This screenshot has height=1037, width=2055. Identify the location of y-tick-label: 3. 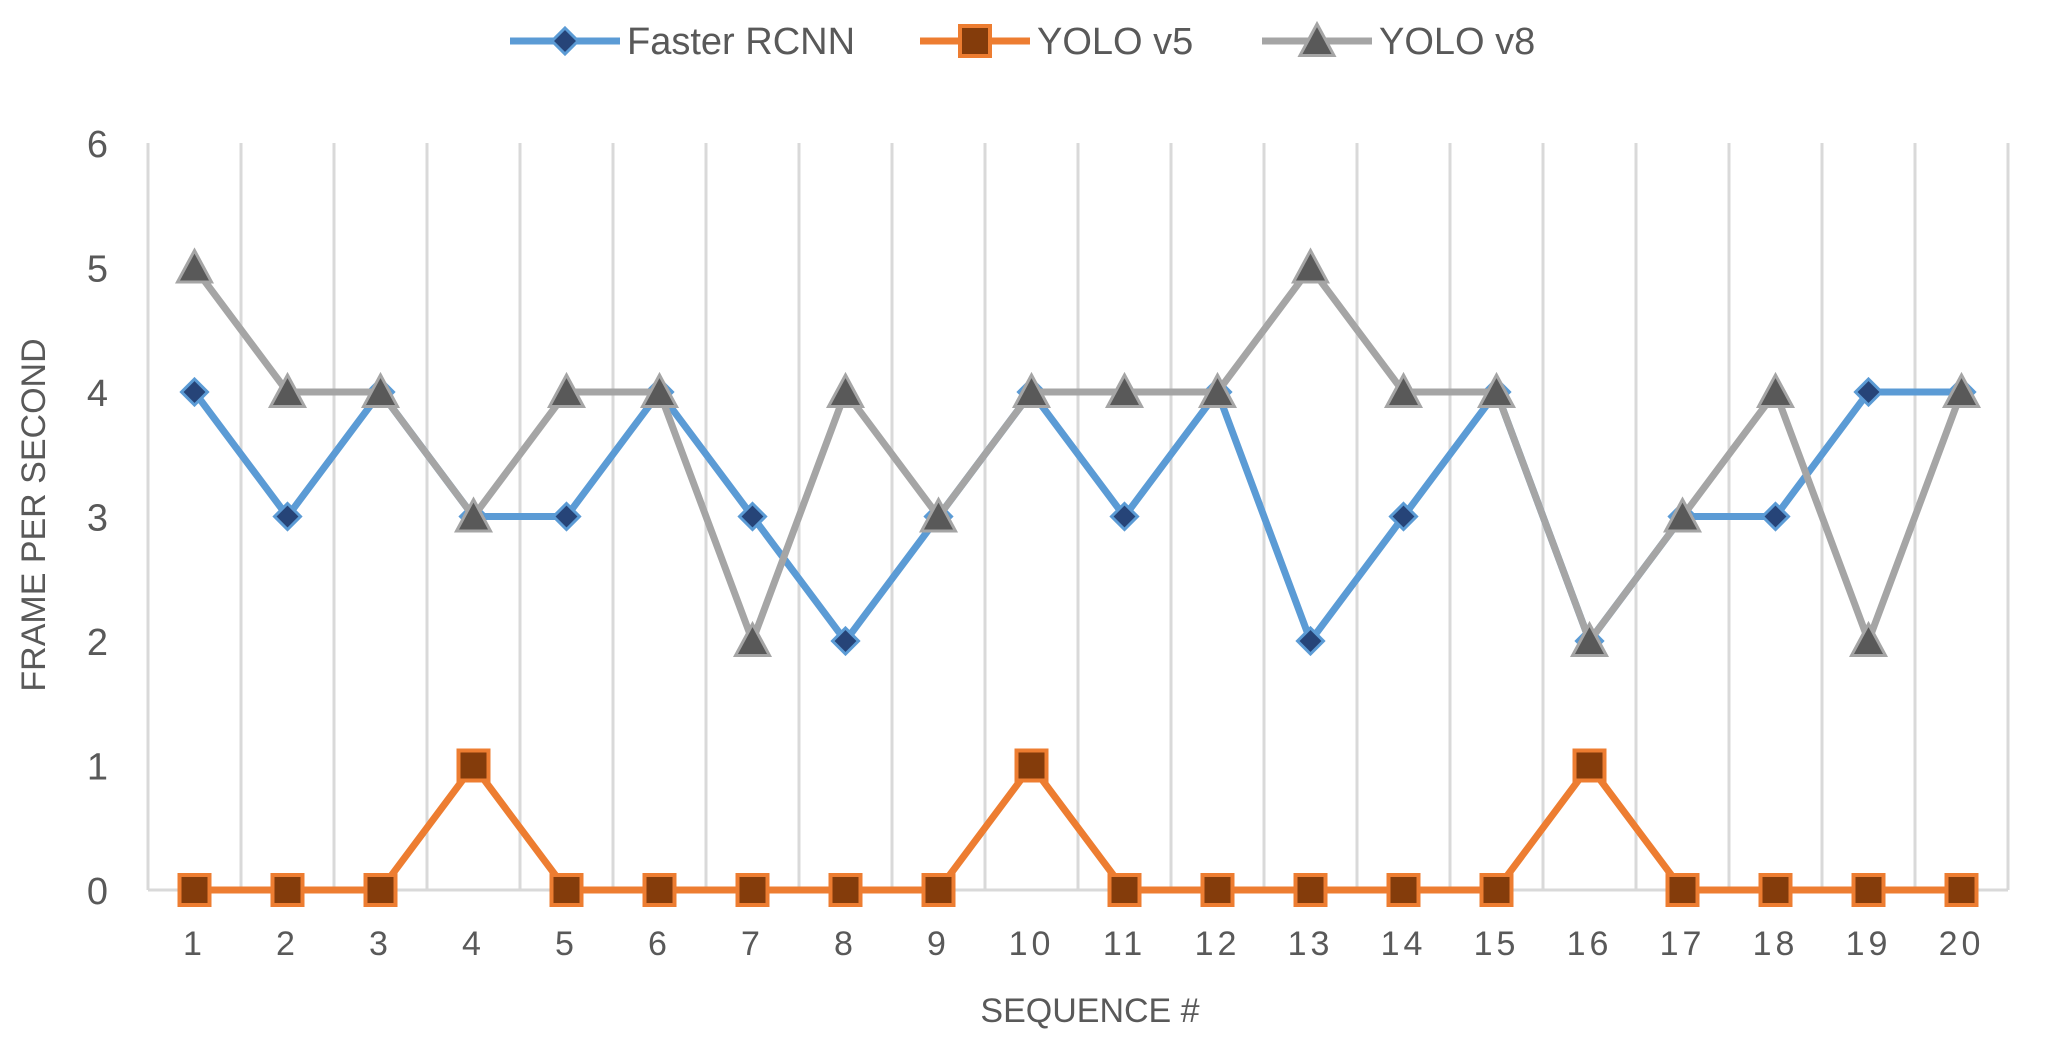
(97, 519).